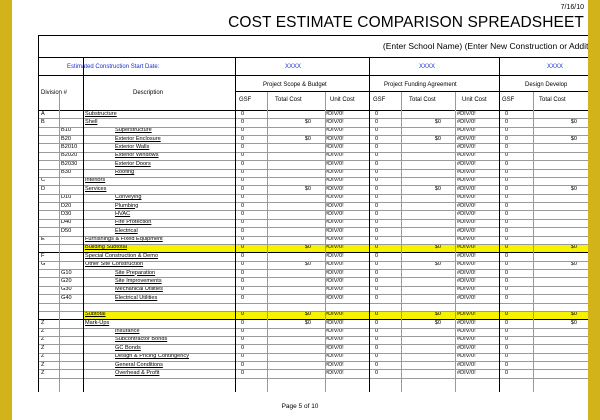  Describe the element at coordinates (136, 297) in the screenshot. I see `row-desc-cell: Electrical Utilities` at that location.